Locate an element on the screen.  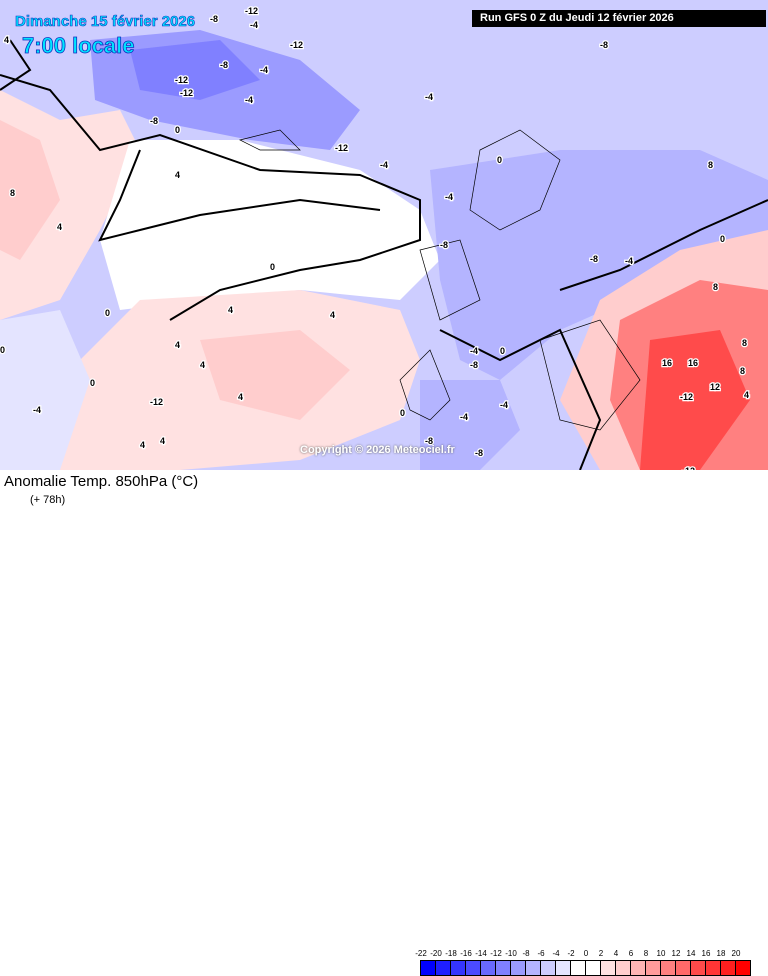
anomaly-area-warm is located at coordinates (30, 190).